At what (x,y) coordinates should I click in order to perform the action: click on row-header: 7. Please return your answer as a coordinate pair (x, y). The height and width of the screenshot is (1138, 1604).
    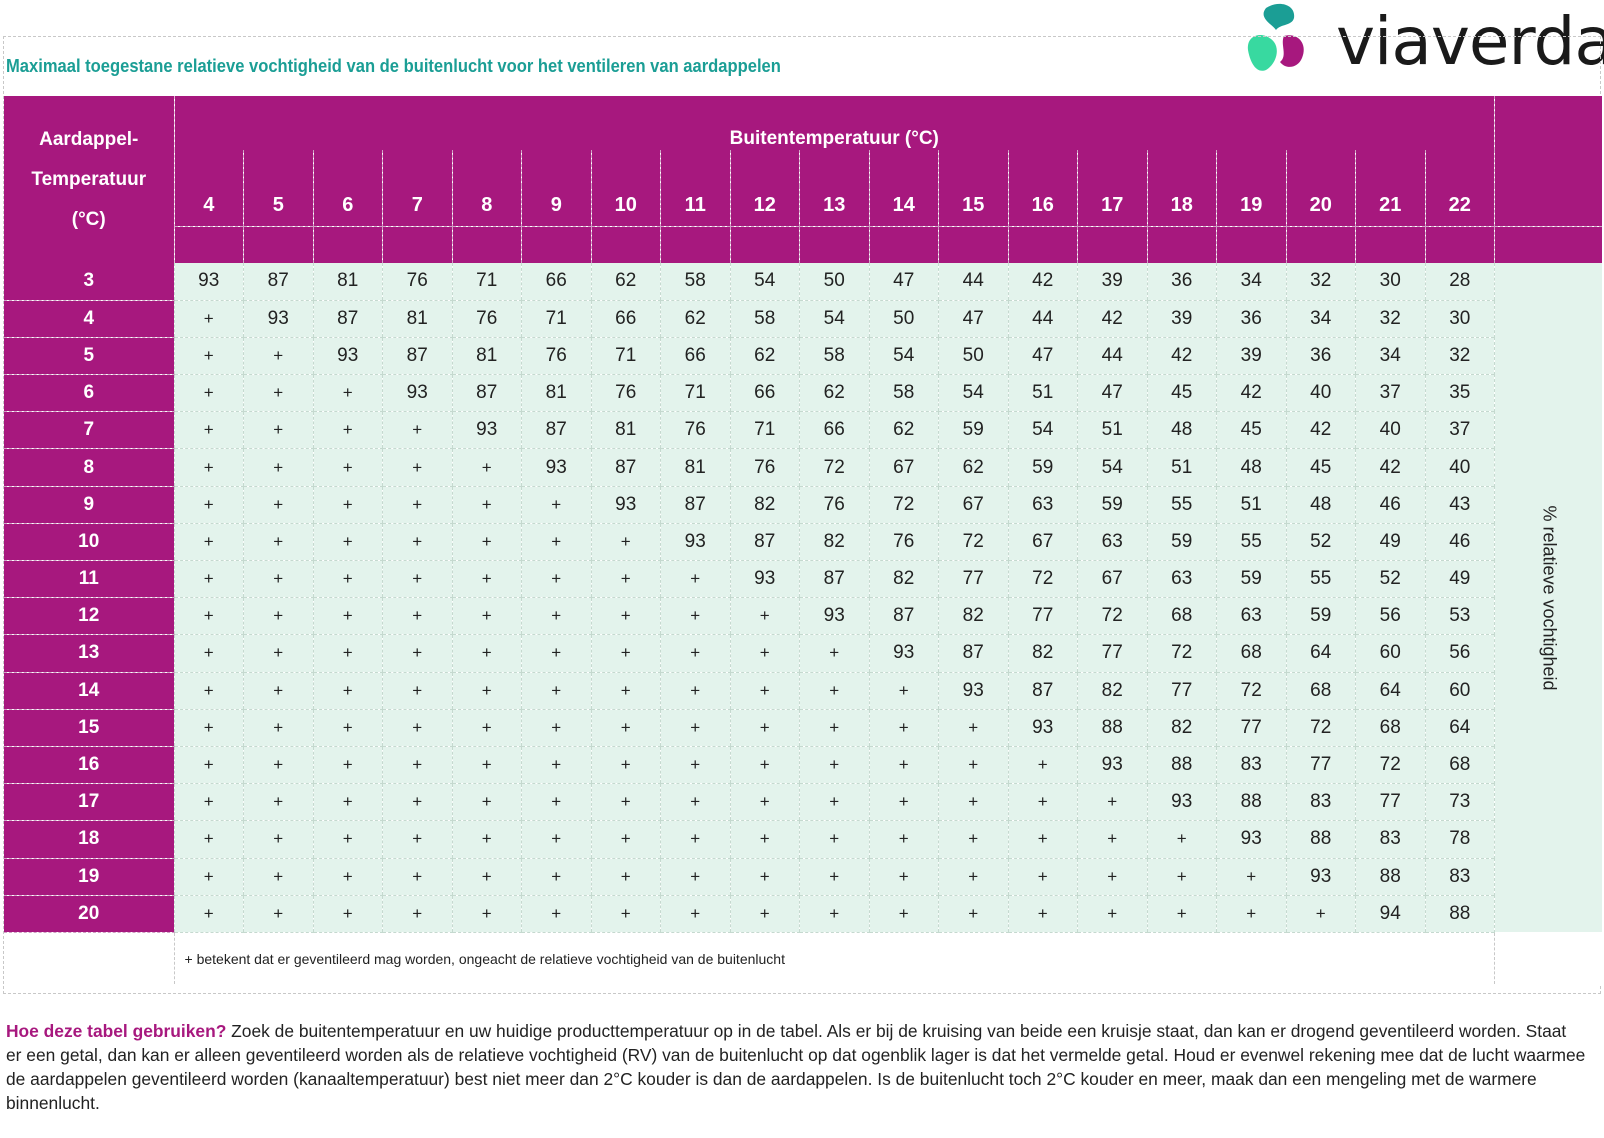
    Looking at the image, I should click on (89, 430).